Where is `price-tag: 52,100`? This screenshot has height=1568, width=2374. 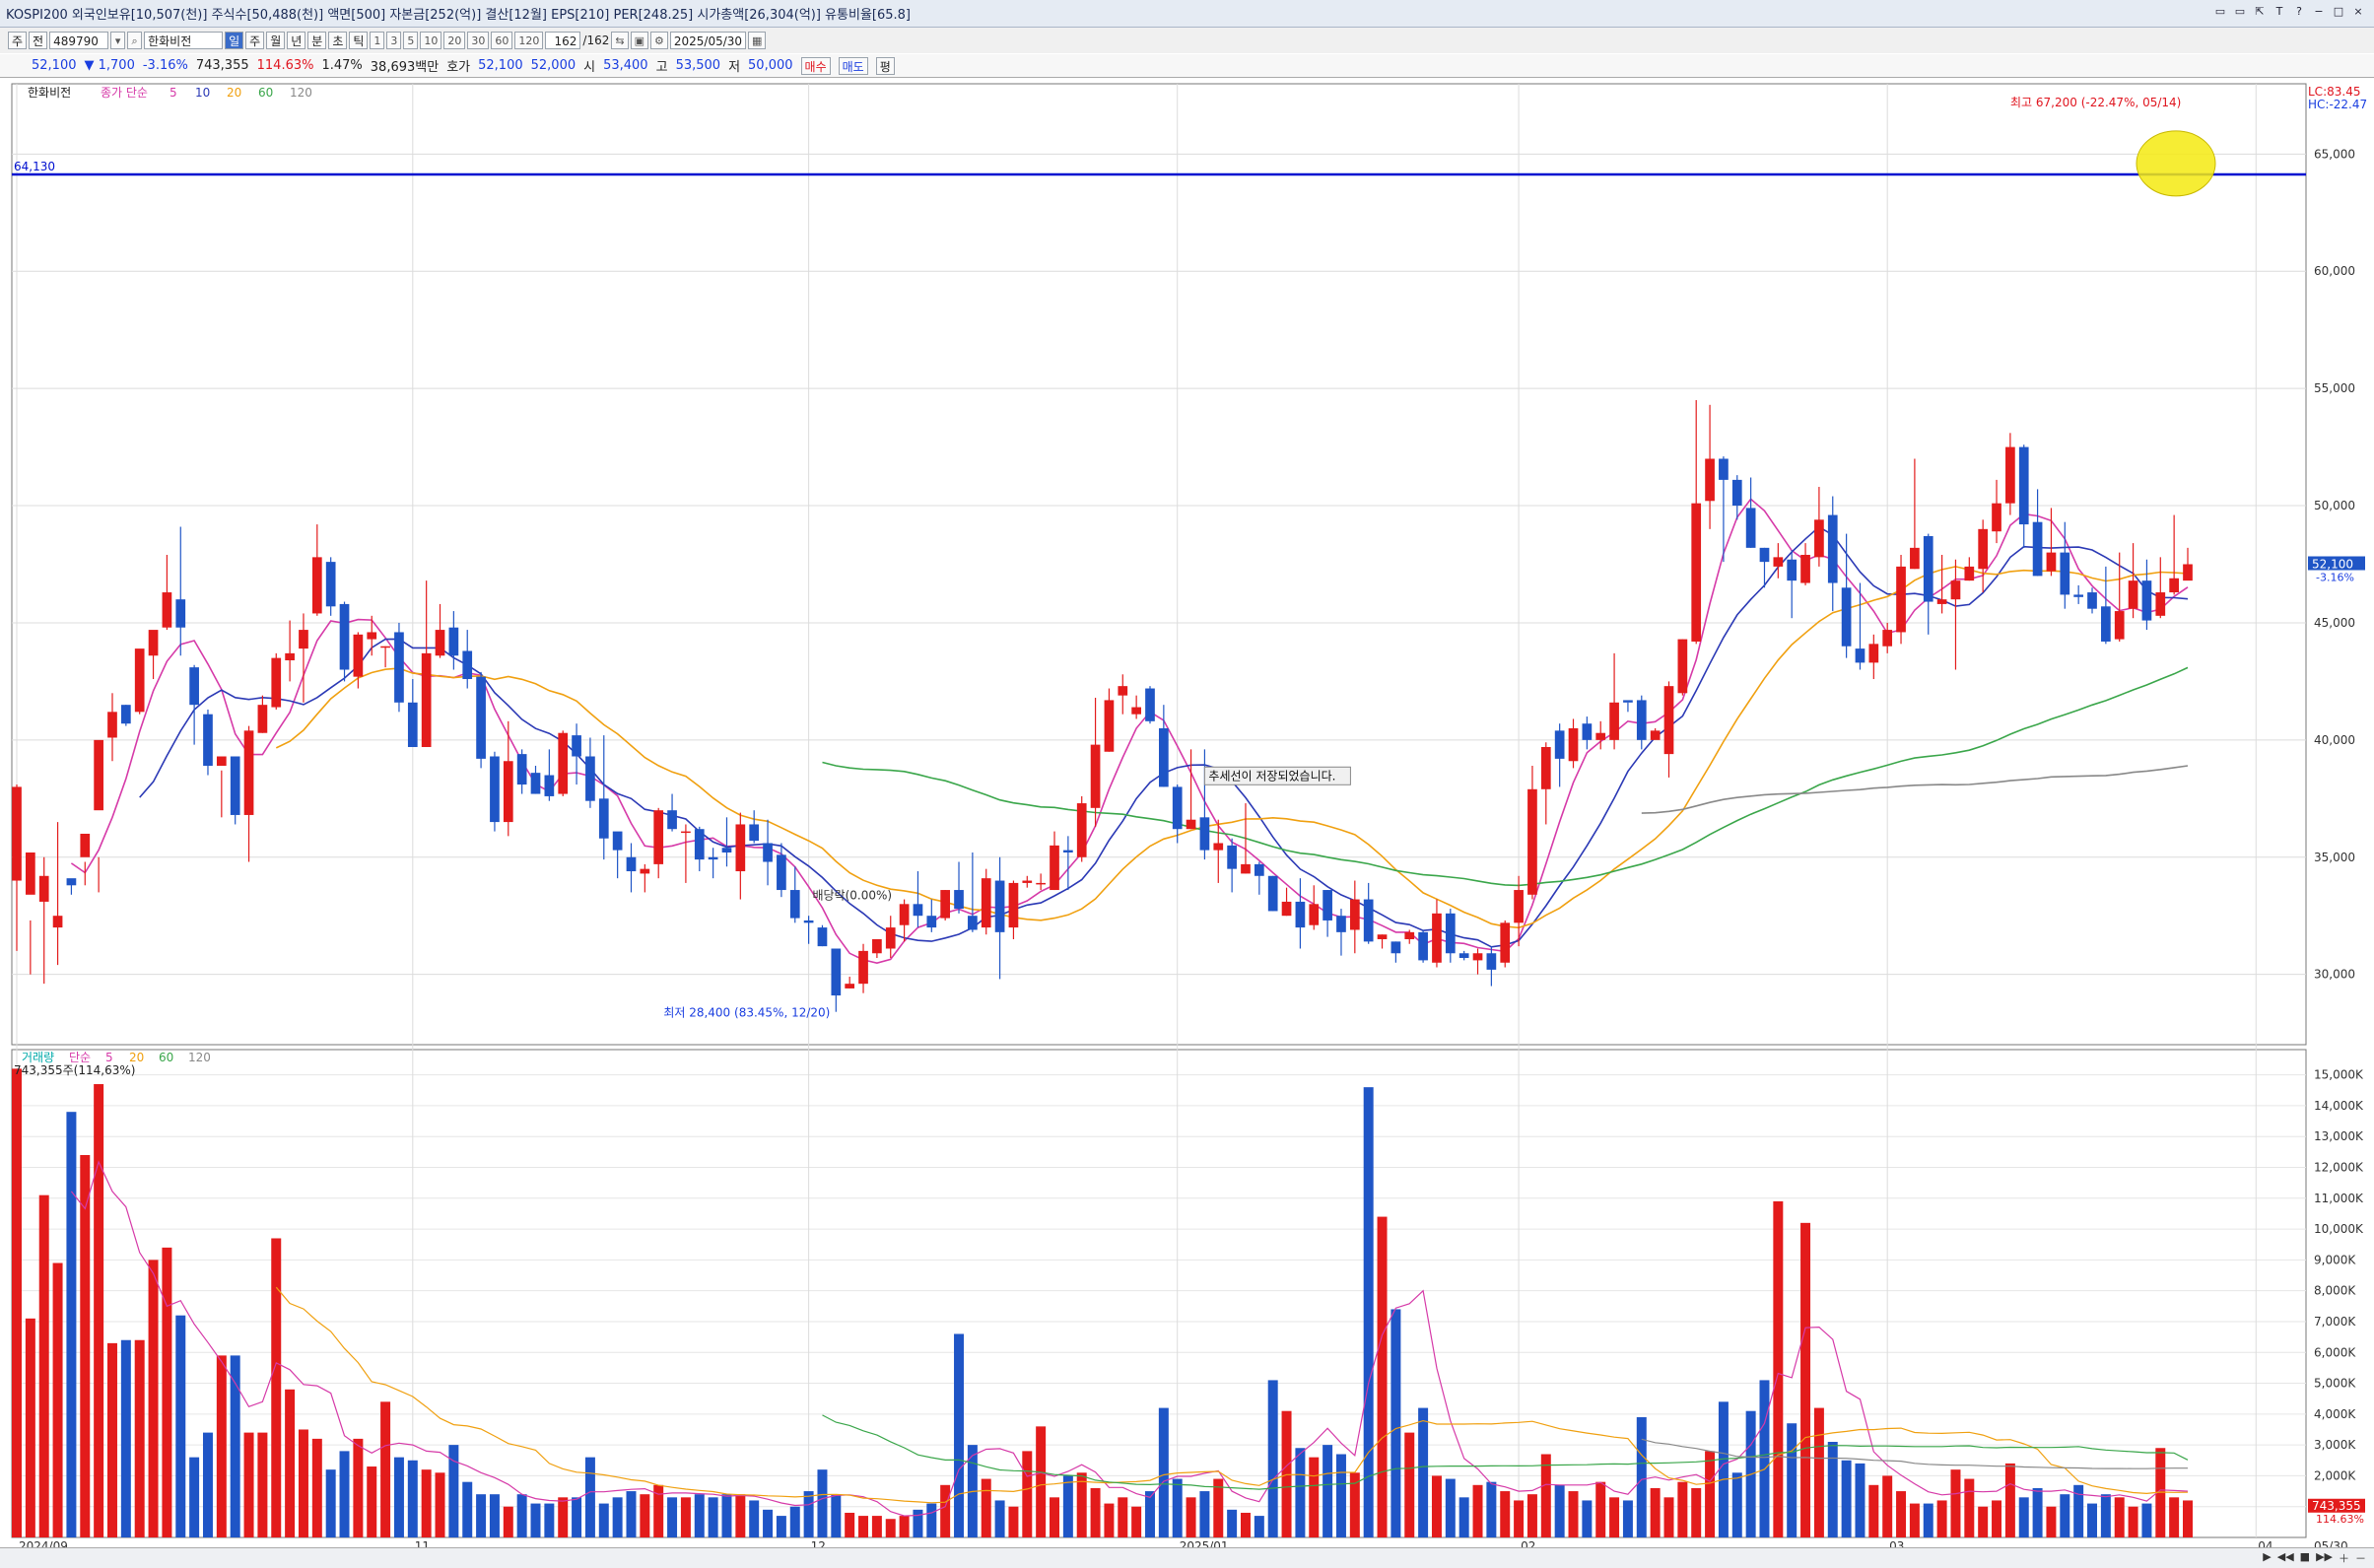 price-tag: 52,100 is located at coordinates (2333, 565).